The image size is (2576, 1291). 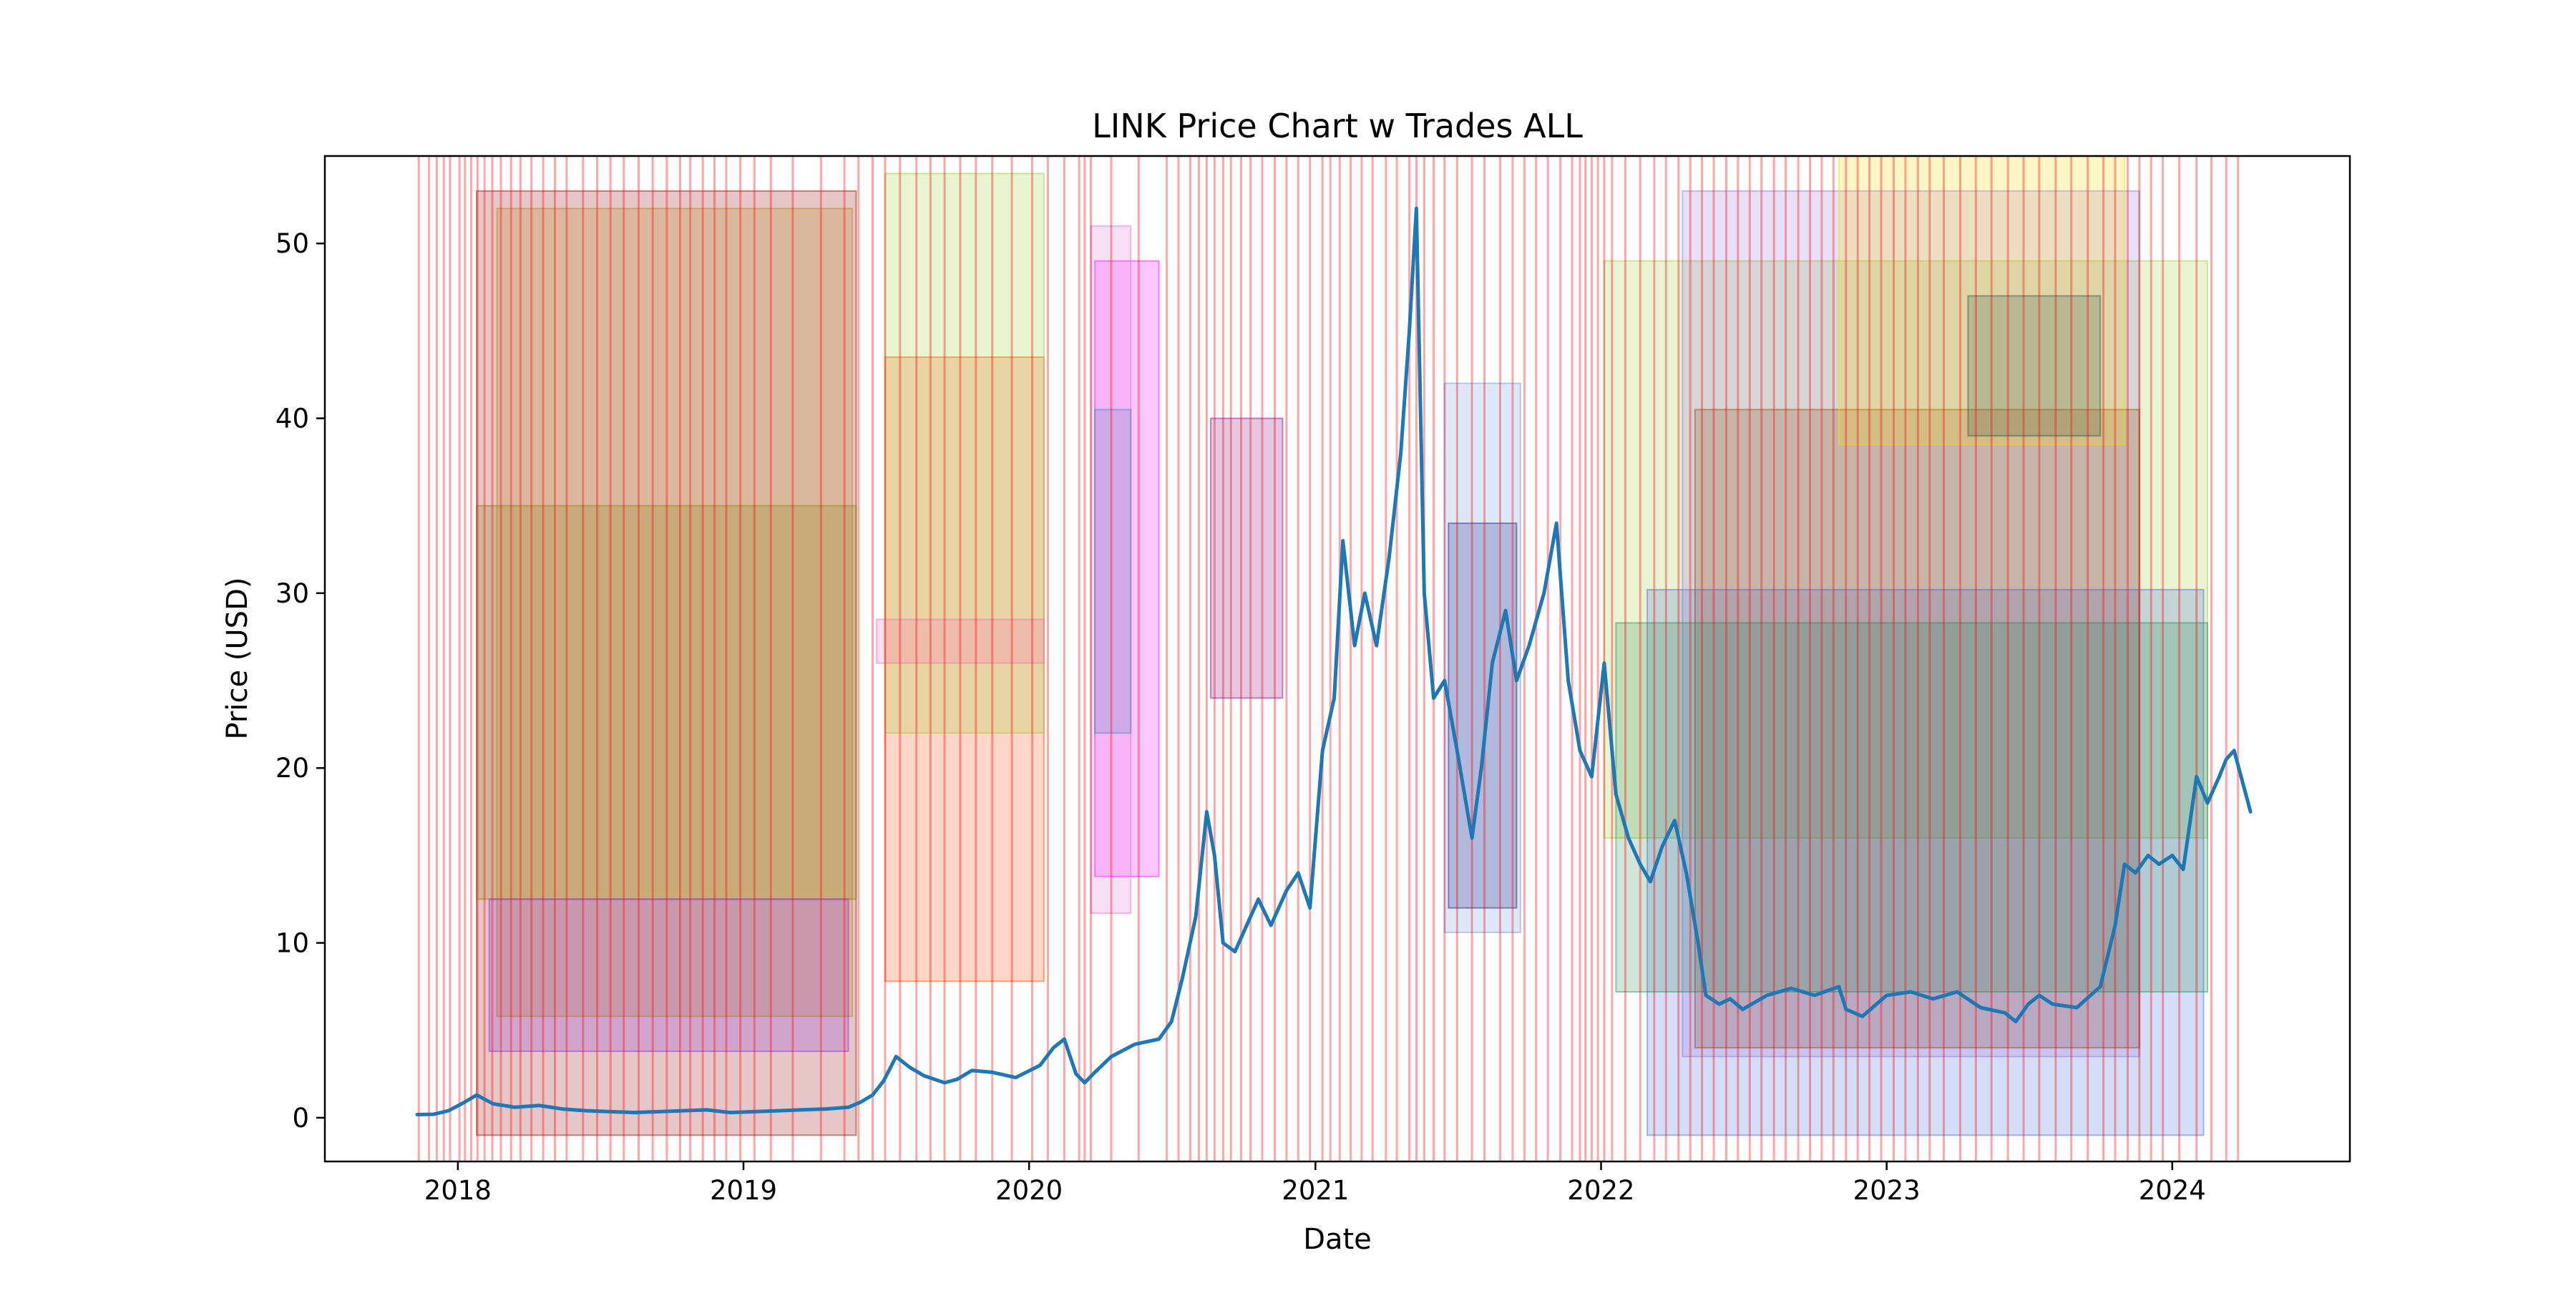 What do you see at coordinates (1337, 1239) in the screenshot?
I see `x-axis-label: Date` at bounding box center [1337, 1239].